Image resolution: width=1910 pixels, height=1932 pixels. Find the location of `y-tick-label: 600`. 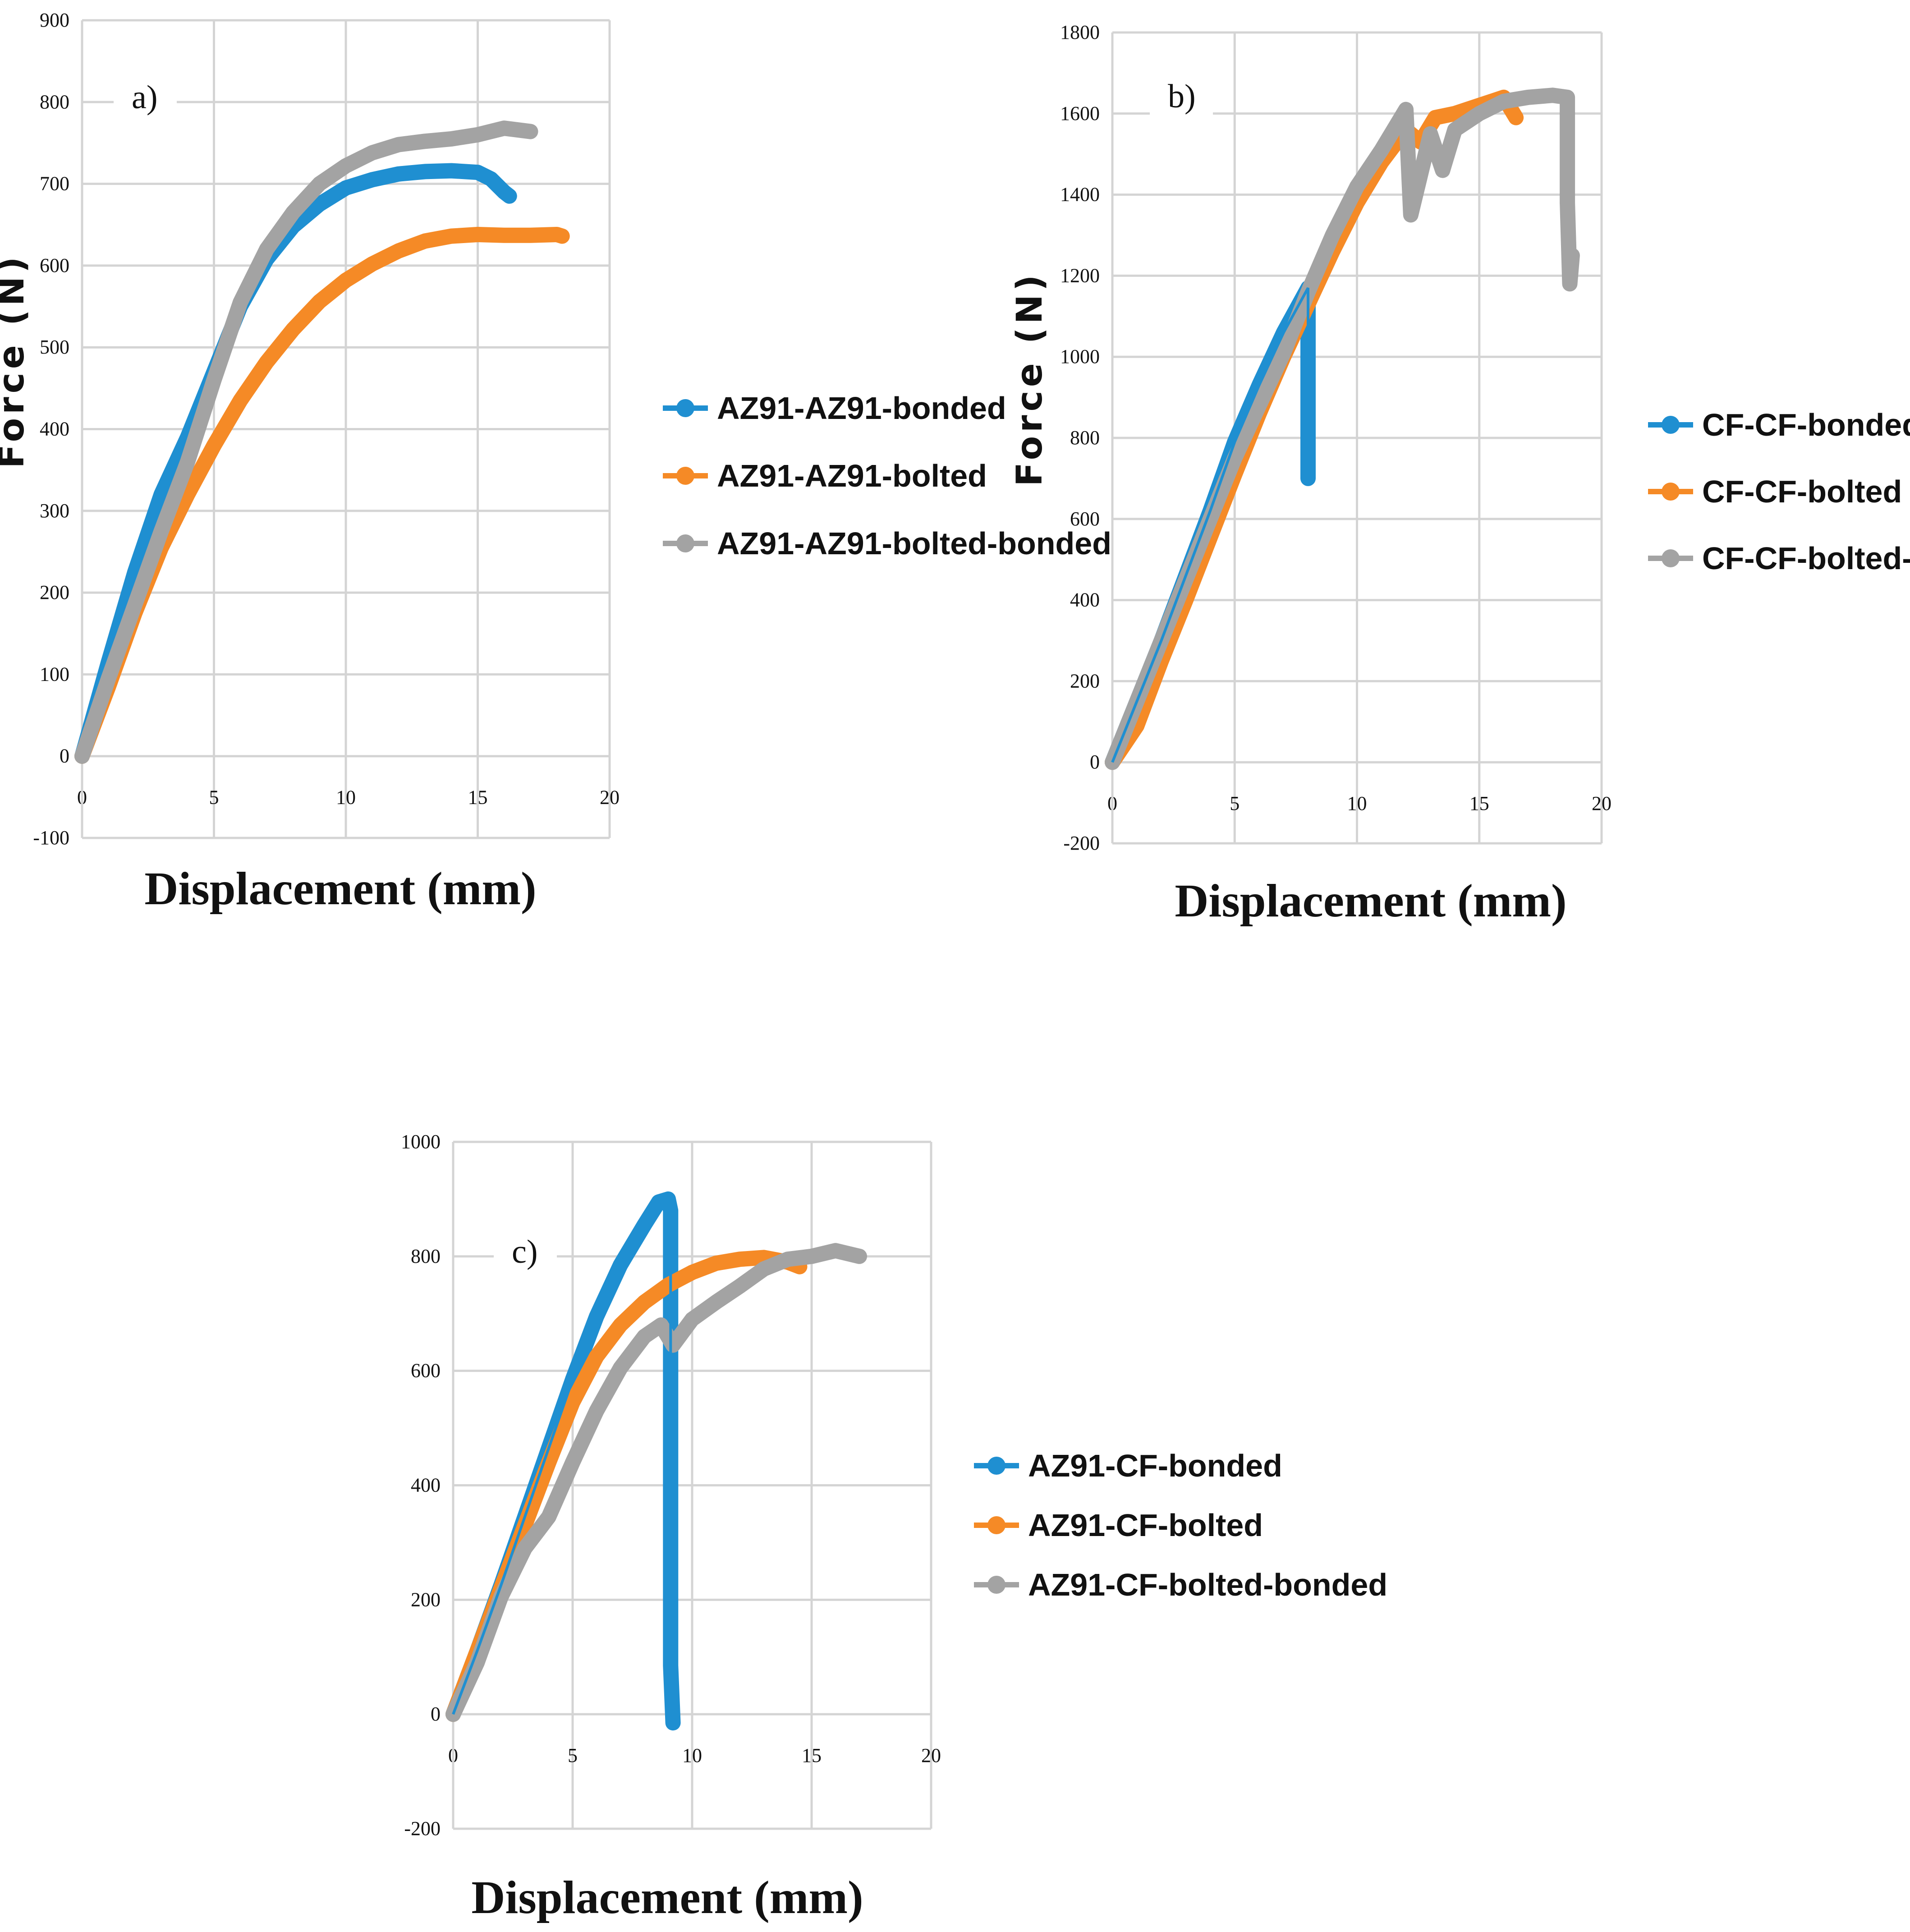

y-tick-label: 600 is located at coordinates (1085, 519).